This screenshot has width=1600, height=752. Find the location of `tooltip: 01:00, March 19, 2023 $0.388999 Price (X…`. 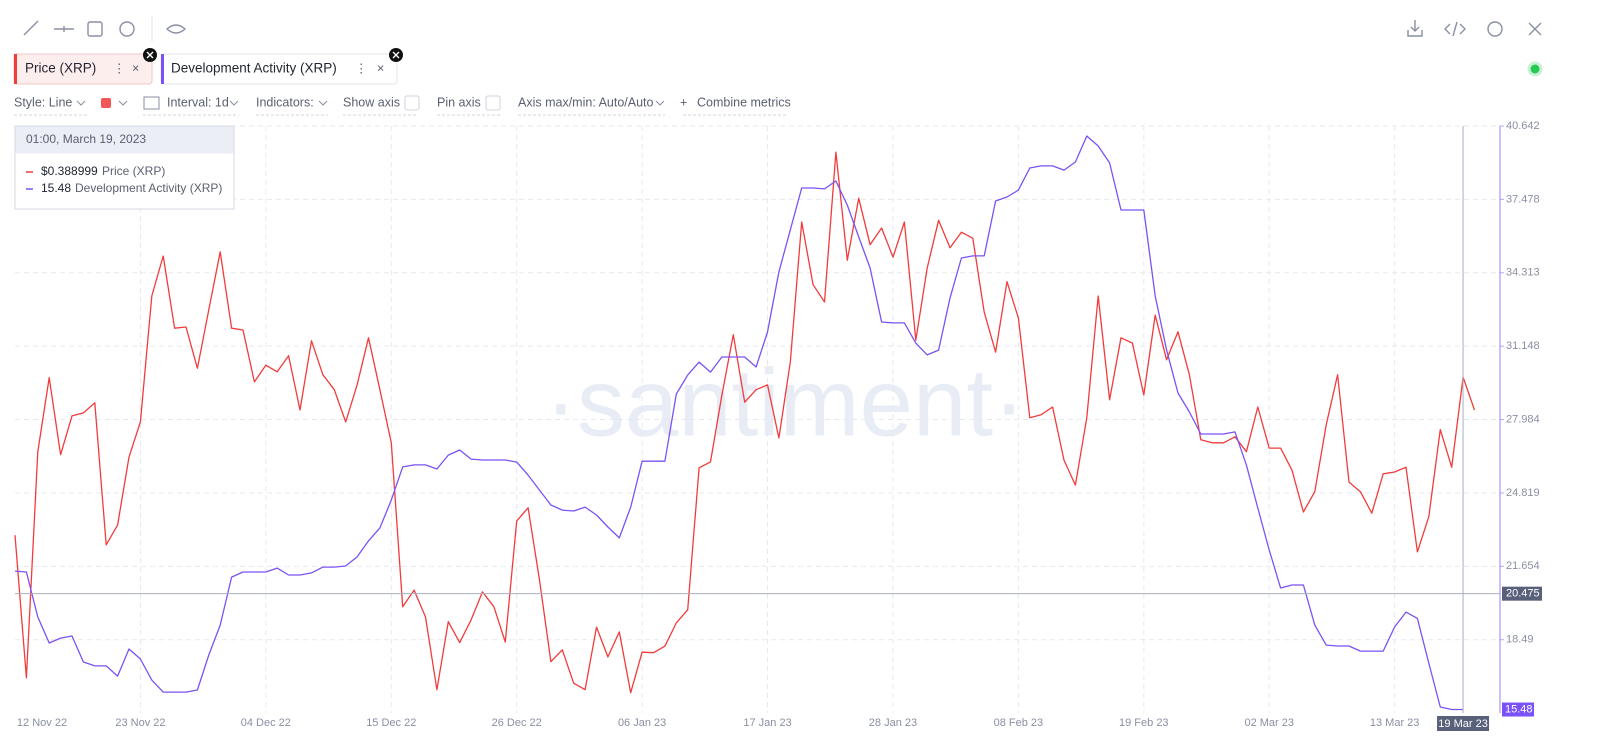

tooltip: 01:00, March 19, 2023 $0.388999 Price (X… is located at coordinates (124, 167).